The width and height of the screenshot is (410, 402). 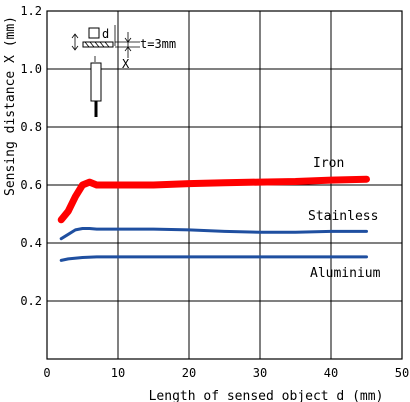 What do you see at coordinates (31, 185) in the screenshot?
I see `y-tick-label: 0.6` at bounding box center [31, 185].